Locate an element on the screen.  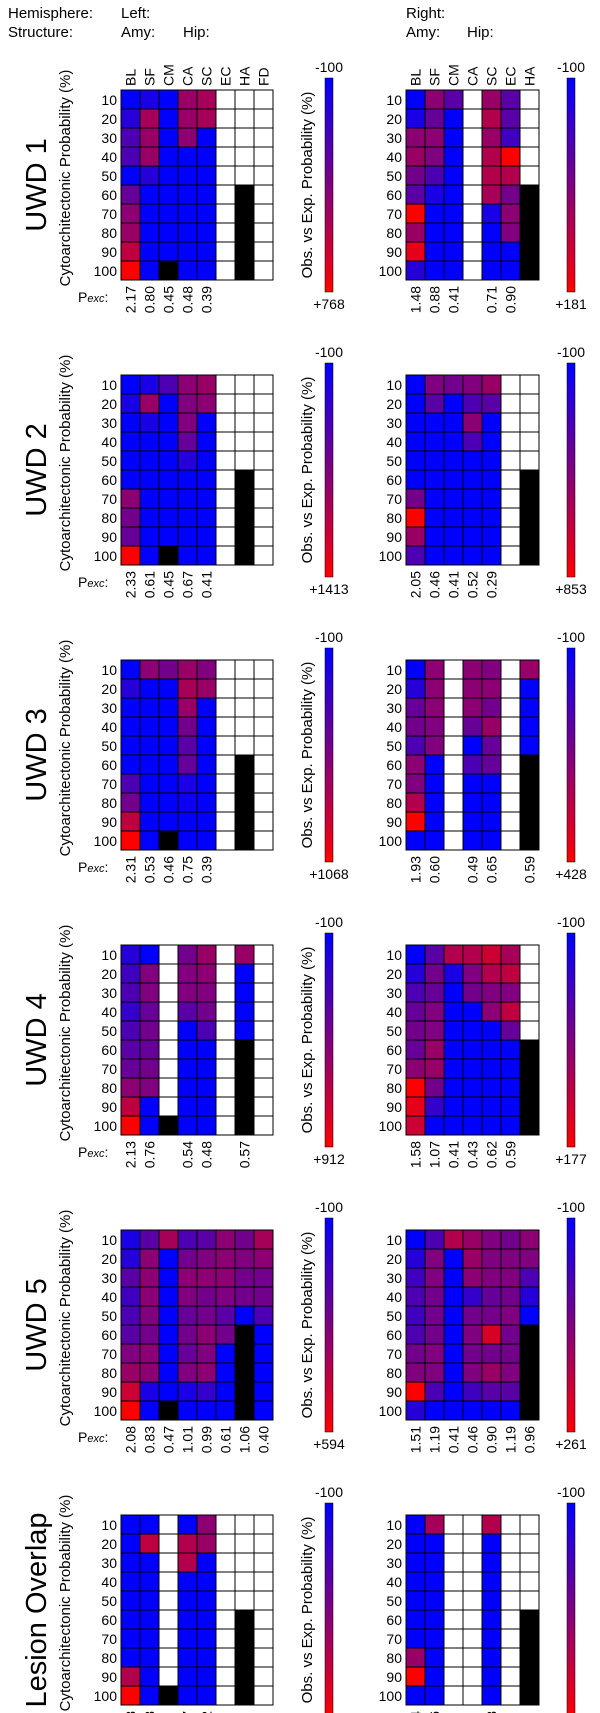
right-row-label: 40 is located at coordinates (394, 442).